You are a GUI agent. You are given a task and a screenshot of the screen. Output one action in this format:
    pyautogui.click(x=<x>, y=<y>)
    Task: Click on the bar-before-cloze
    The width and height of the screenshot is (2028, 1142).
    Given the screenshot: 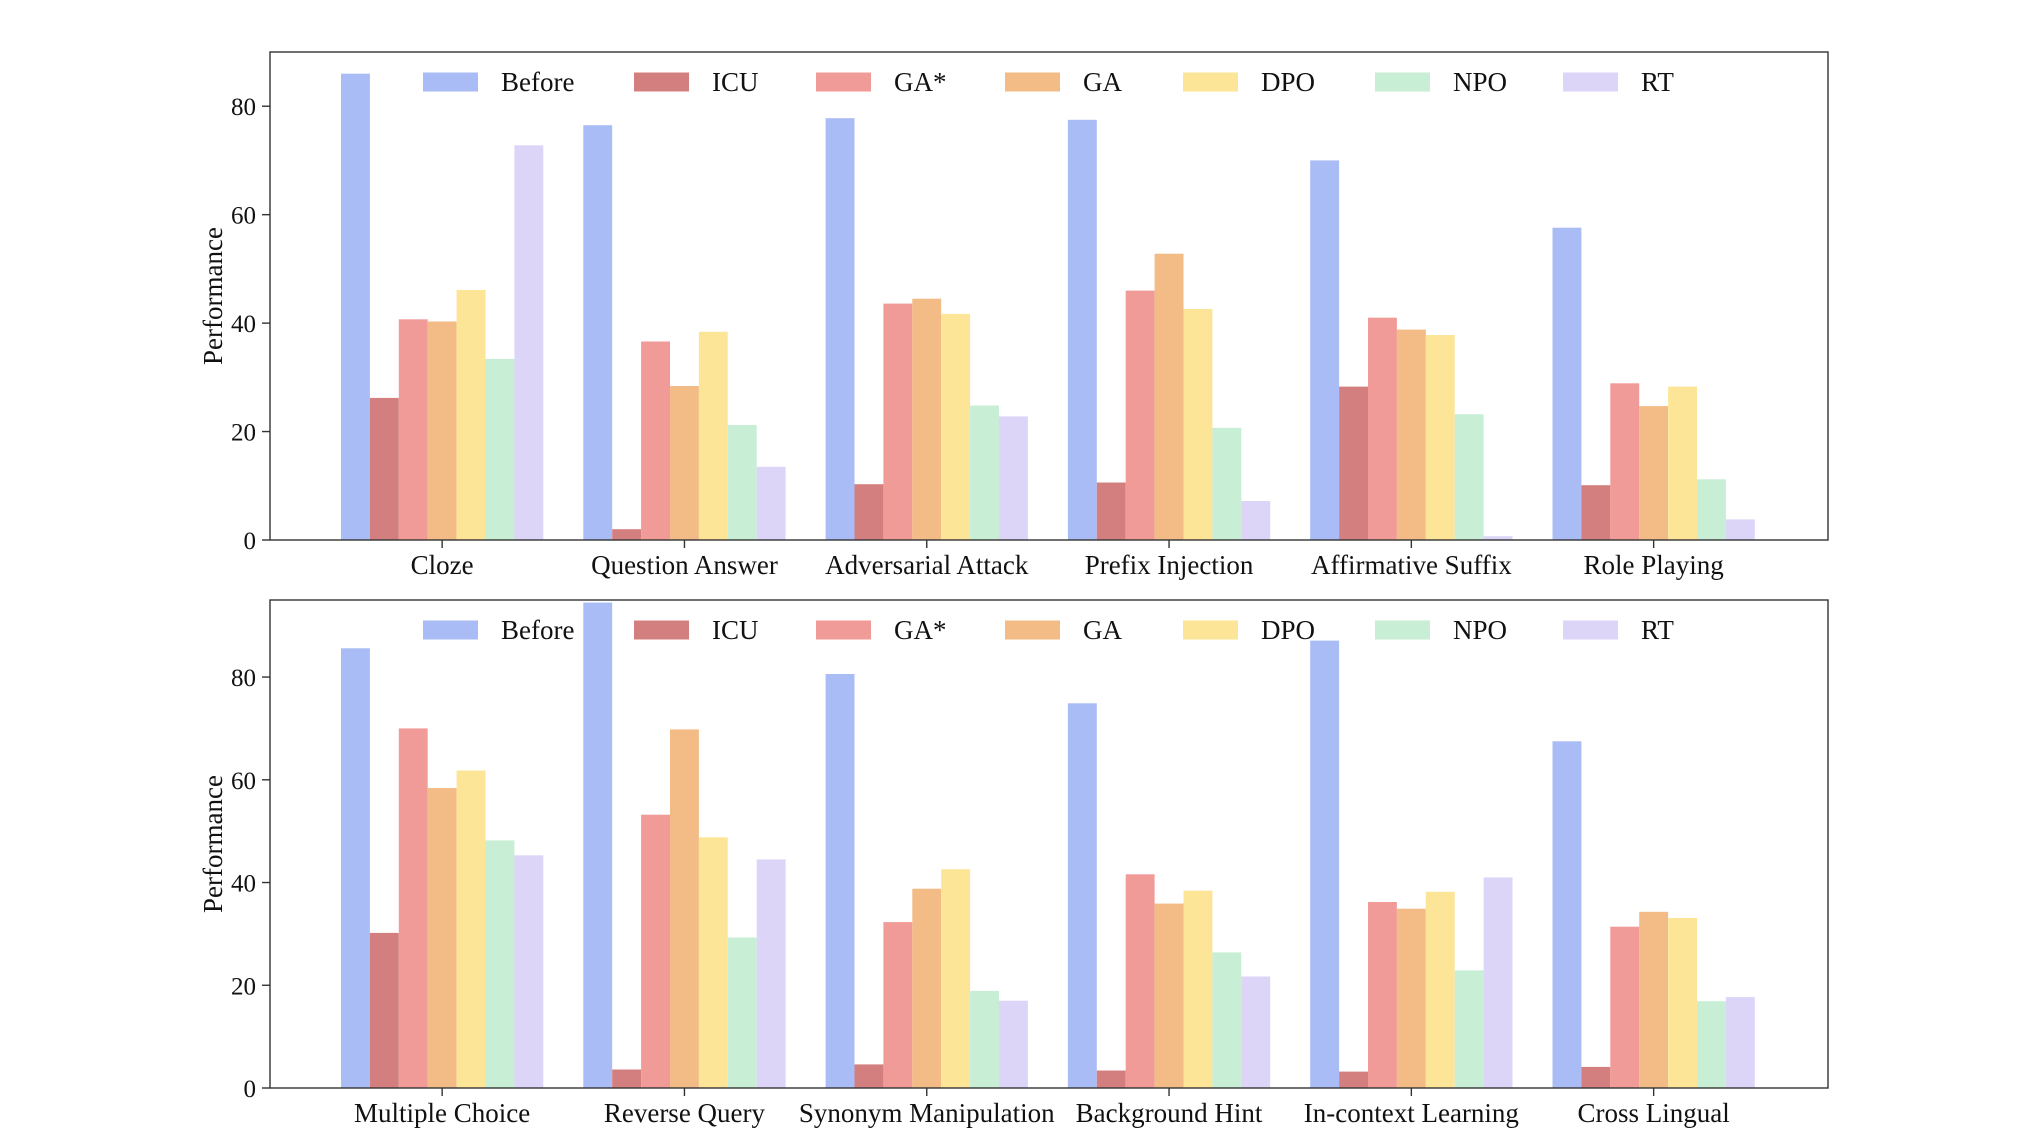 What is the action you would take?
    pyautogui.click(x=355, y=306)
    